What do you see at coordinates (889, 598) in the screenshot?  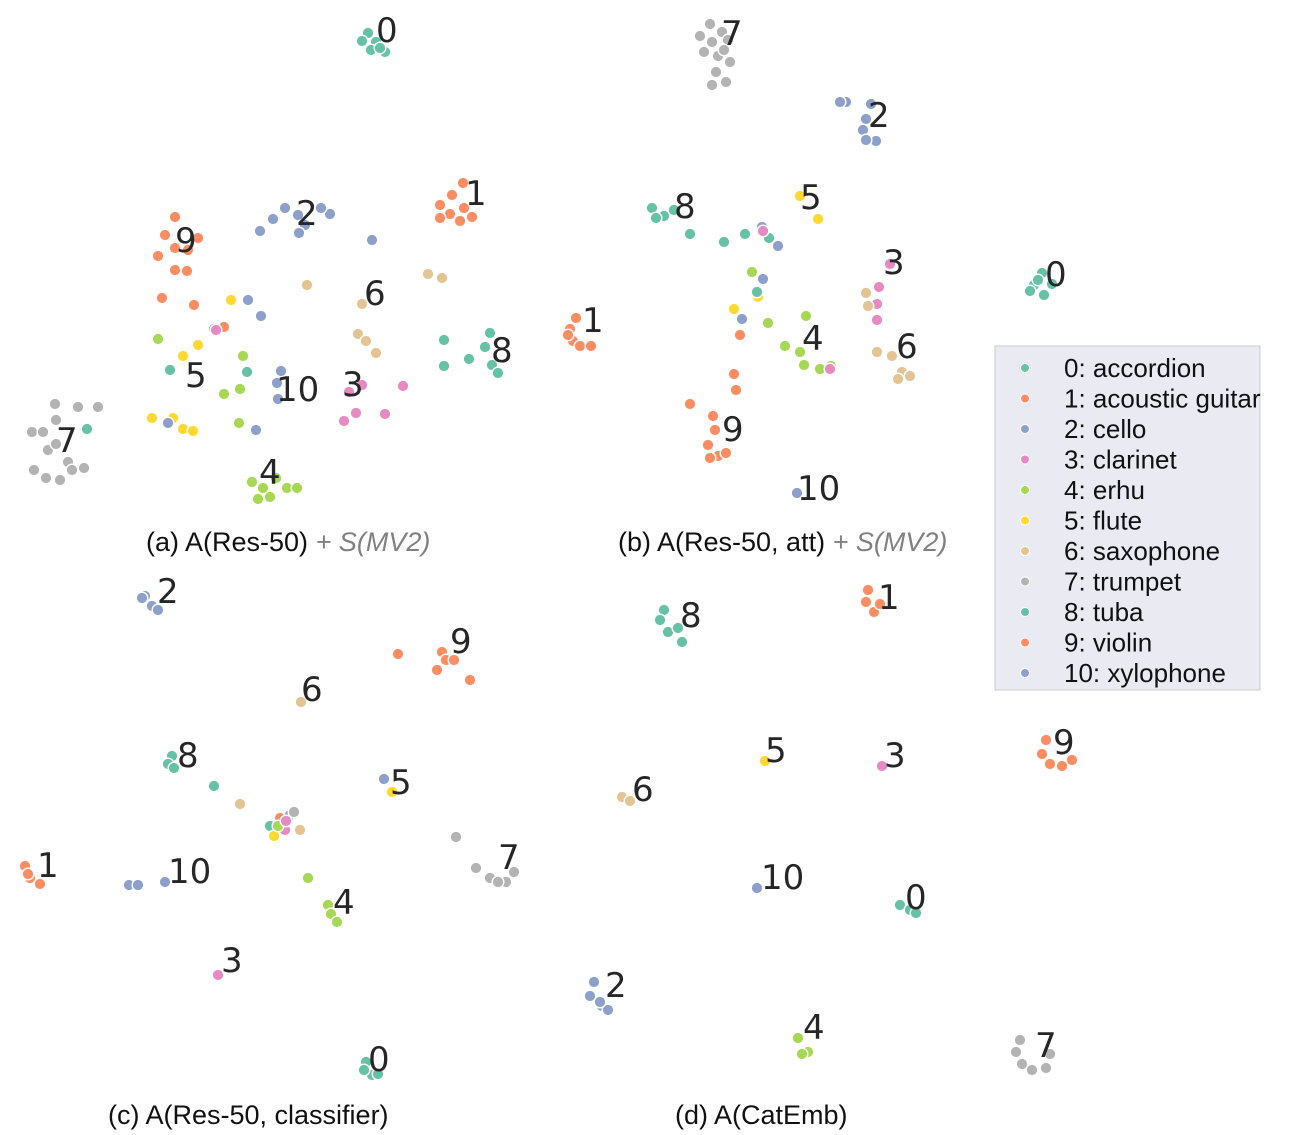 I see `cluster-label: 1` at bounding box center [889, 598].